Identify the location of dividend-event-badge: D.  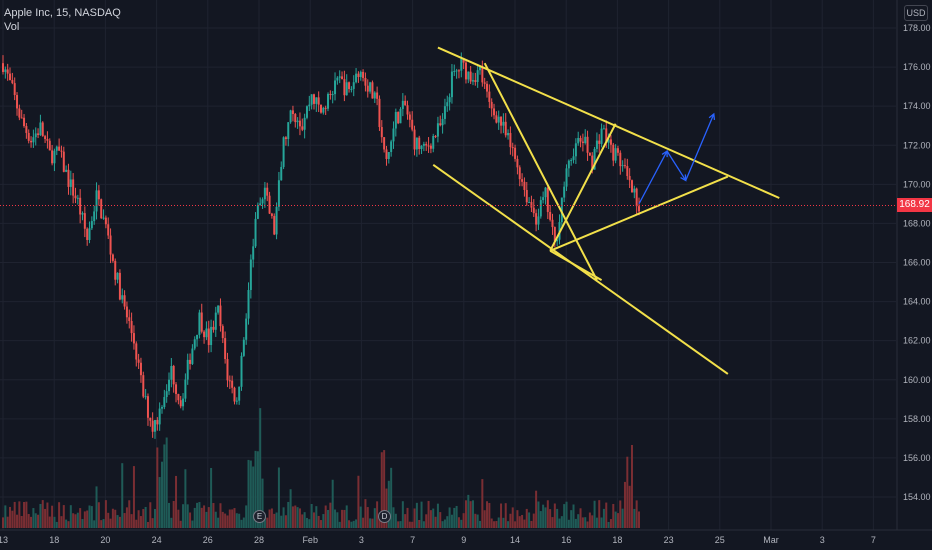
(384, 516).